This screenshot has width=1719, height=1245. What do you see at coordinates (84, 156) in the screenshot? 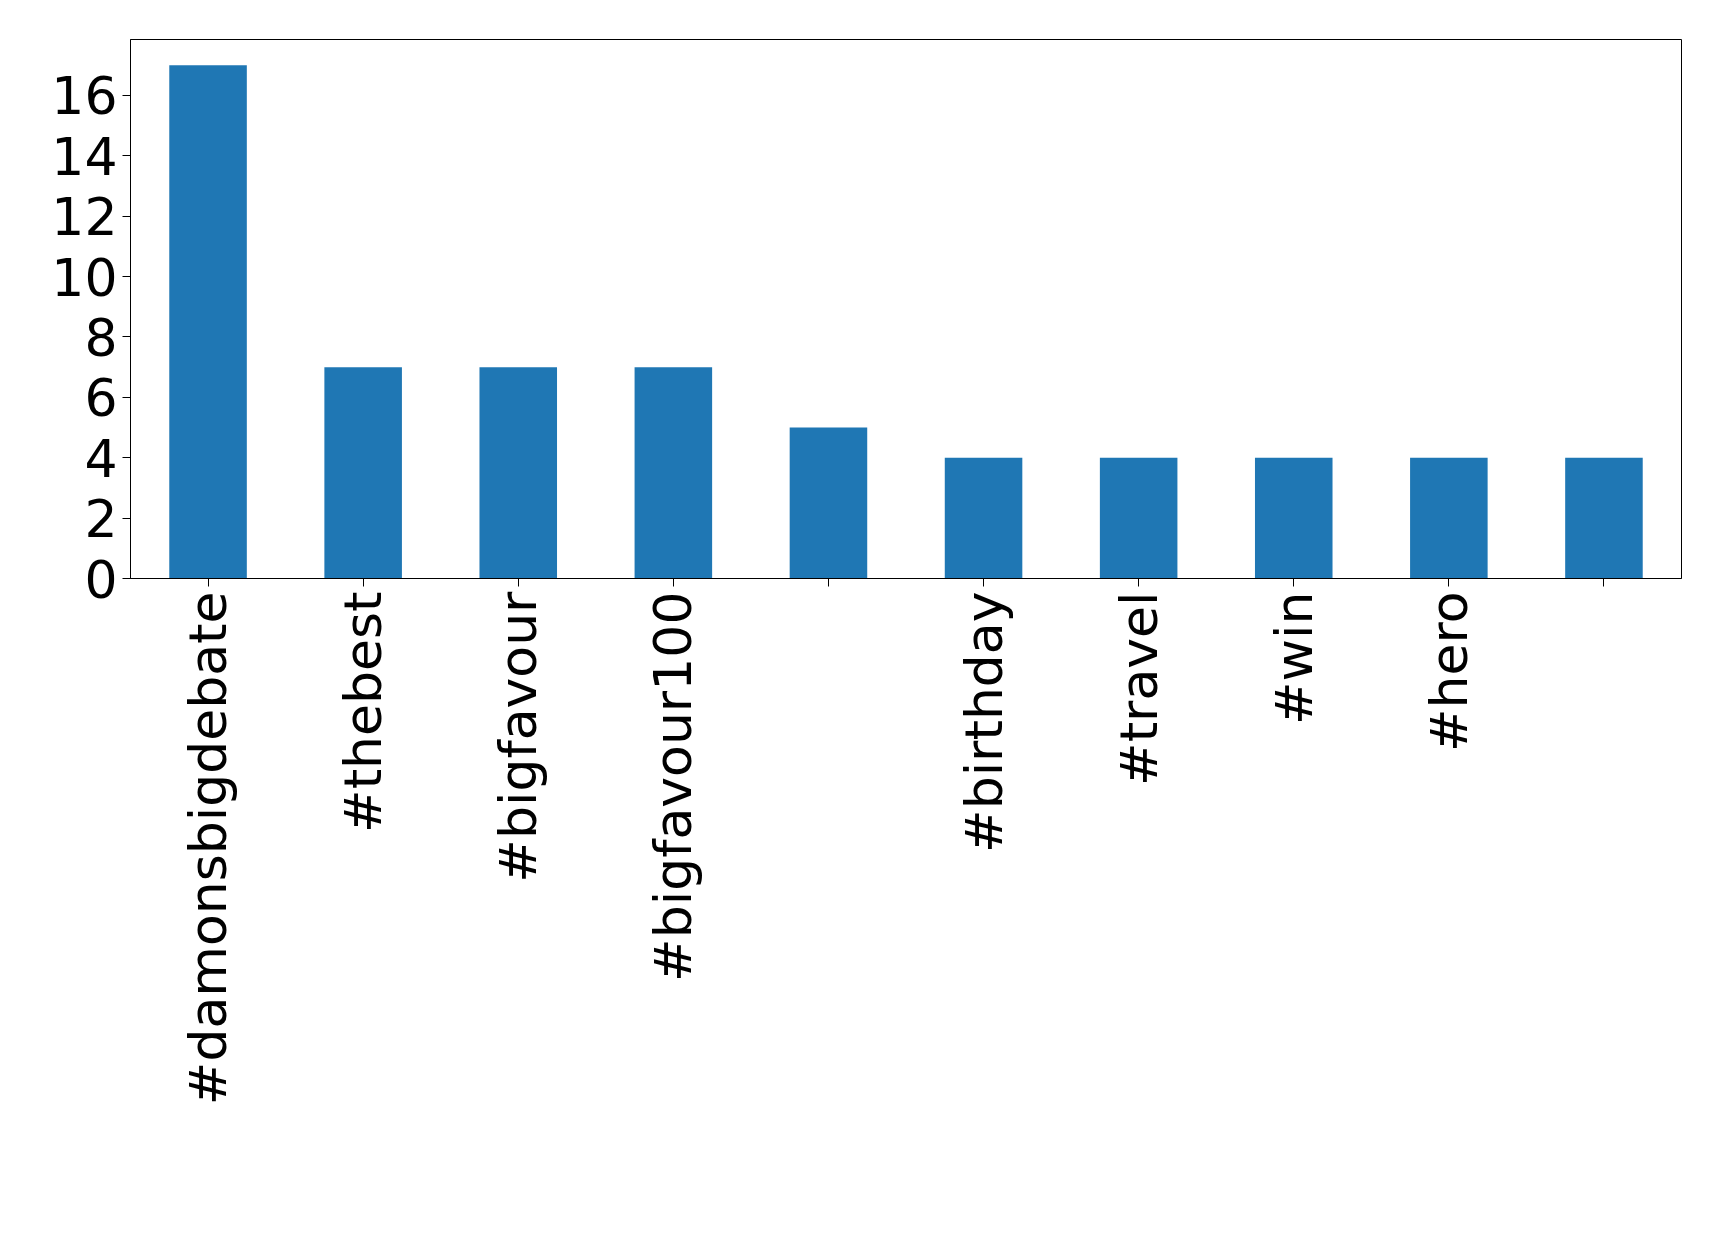
I see `y-tick-label: 14` at bounding box center [84, 156].